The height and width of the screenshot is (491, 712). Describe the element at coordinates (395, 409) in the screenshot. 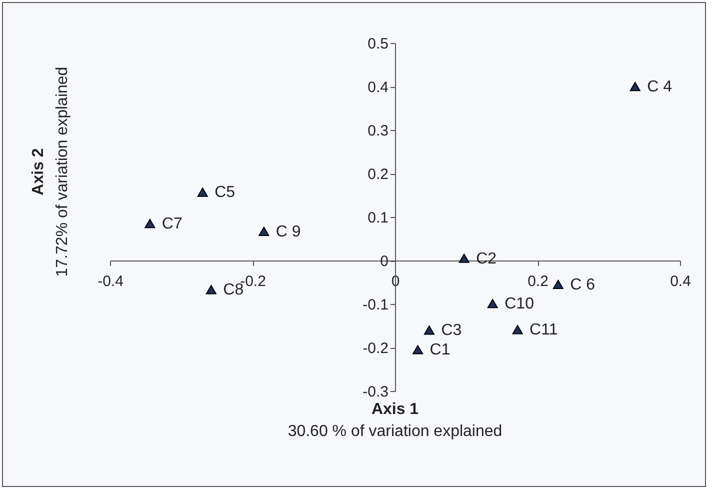

I see `x-axis-title: Axis 1` at that location.